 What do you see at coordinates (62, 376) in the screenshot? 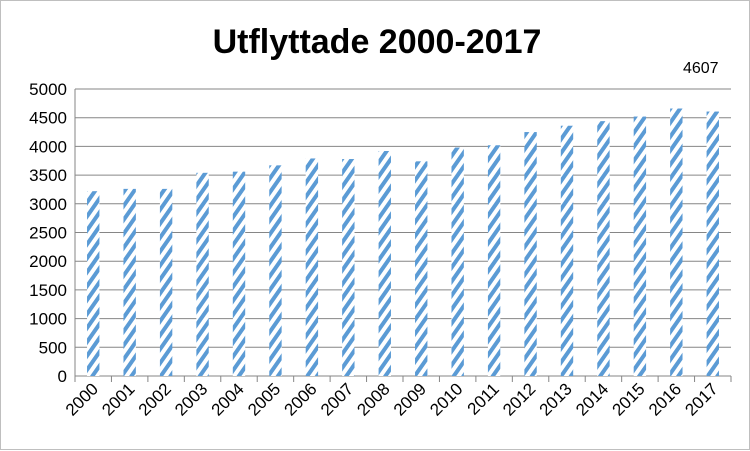
I see `y-tick-label: 0` at bounding box center [62, 376].